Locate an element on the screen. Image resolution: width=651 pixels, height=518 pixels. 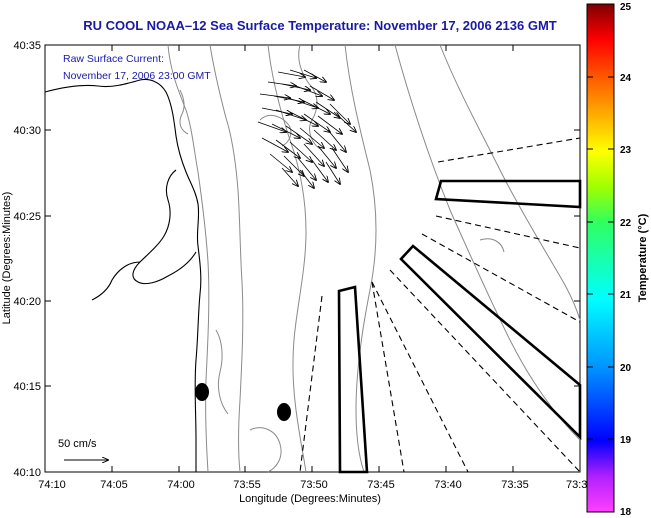
current-vectors is located at coordinates (306, 128).